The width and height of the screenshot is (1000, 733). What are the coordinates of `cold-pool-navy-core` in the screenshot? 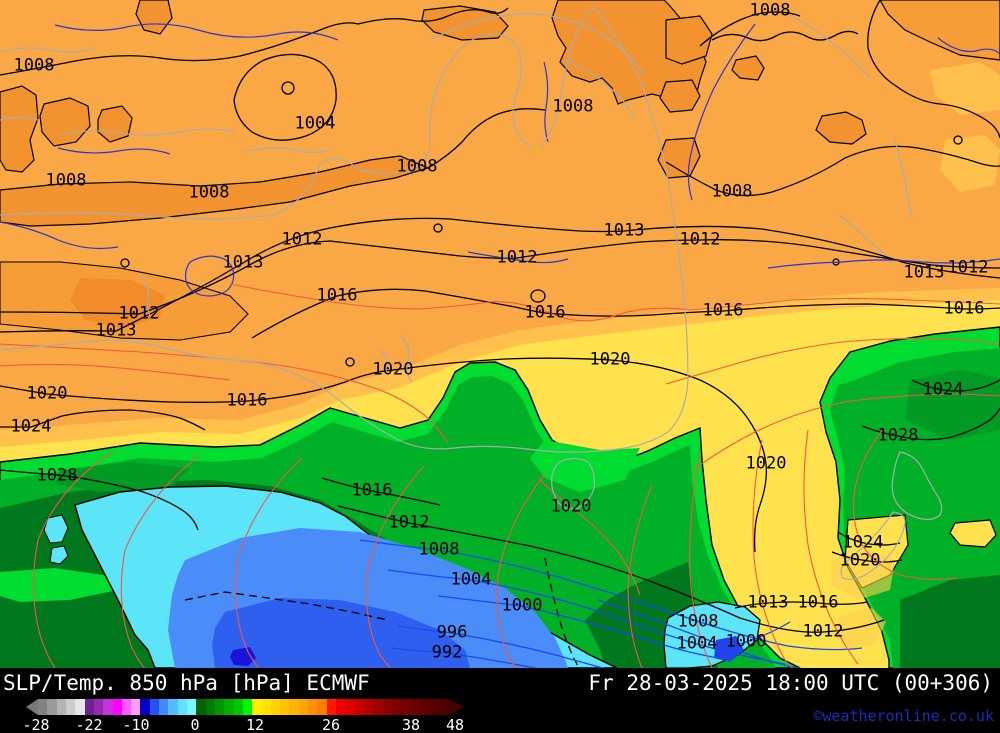 It's located at (243, 656).